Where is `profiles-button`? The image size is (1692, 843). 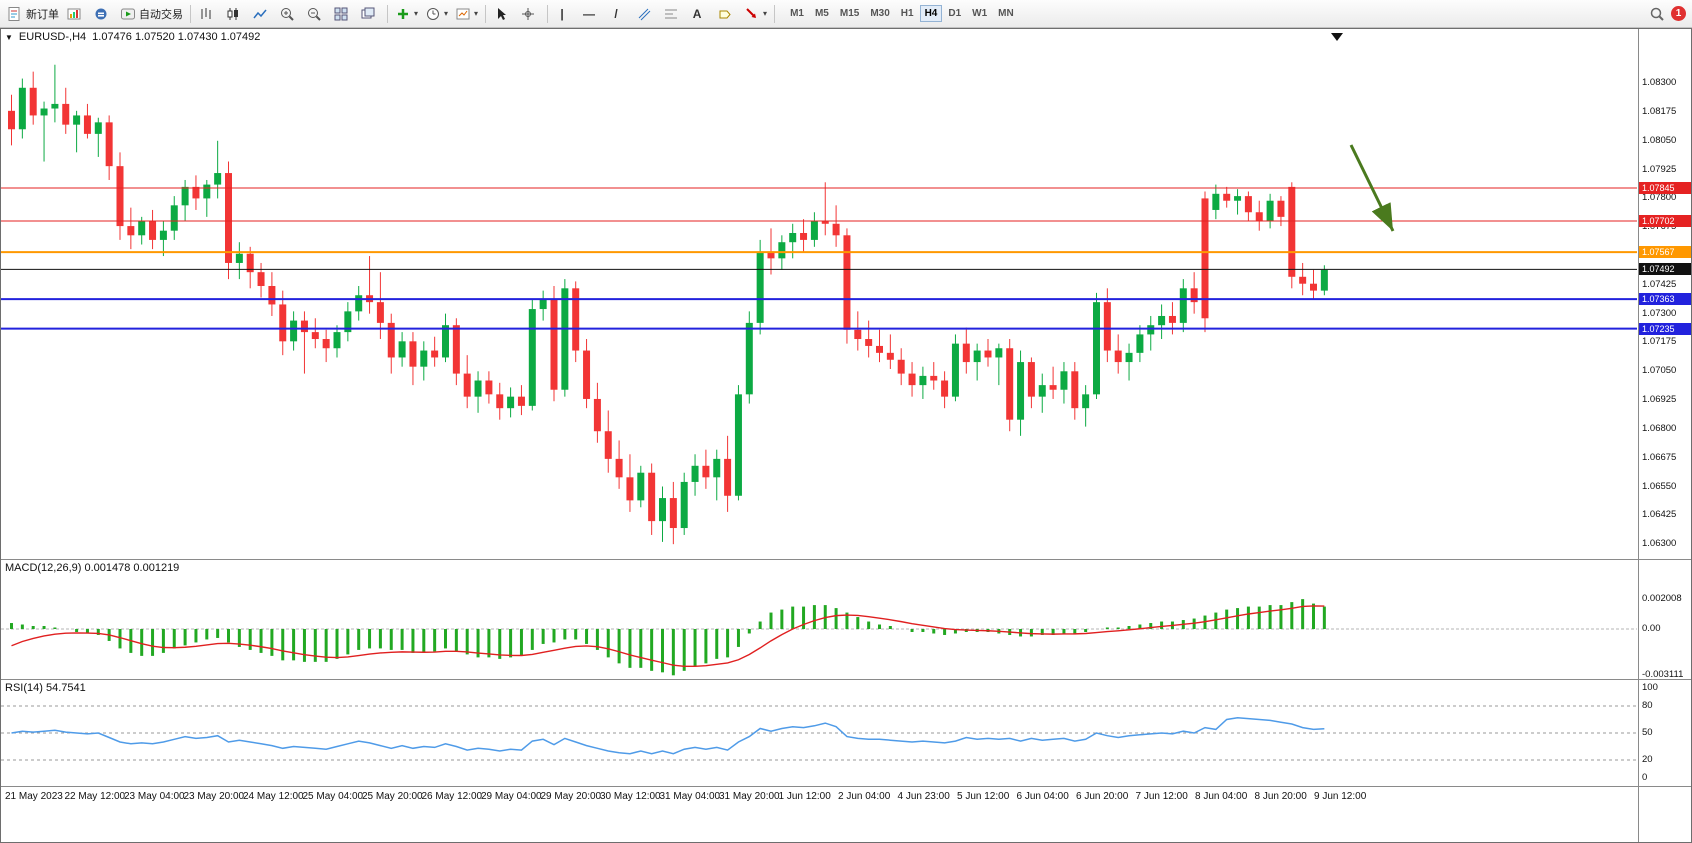 profiles-button is located at coordinates (103, 14).